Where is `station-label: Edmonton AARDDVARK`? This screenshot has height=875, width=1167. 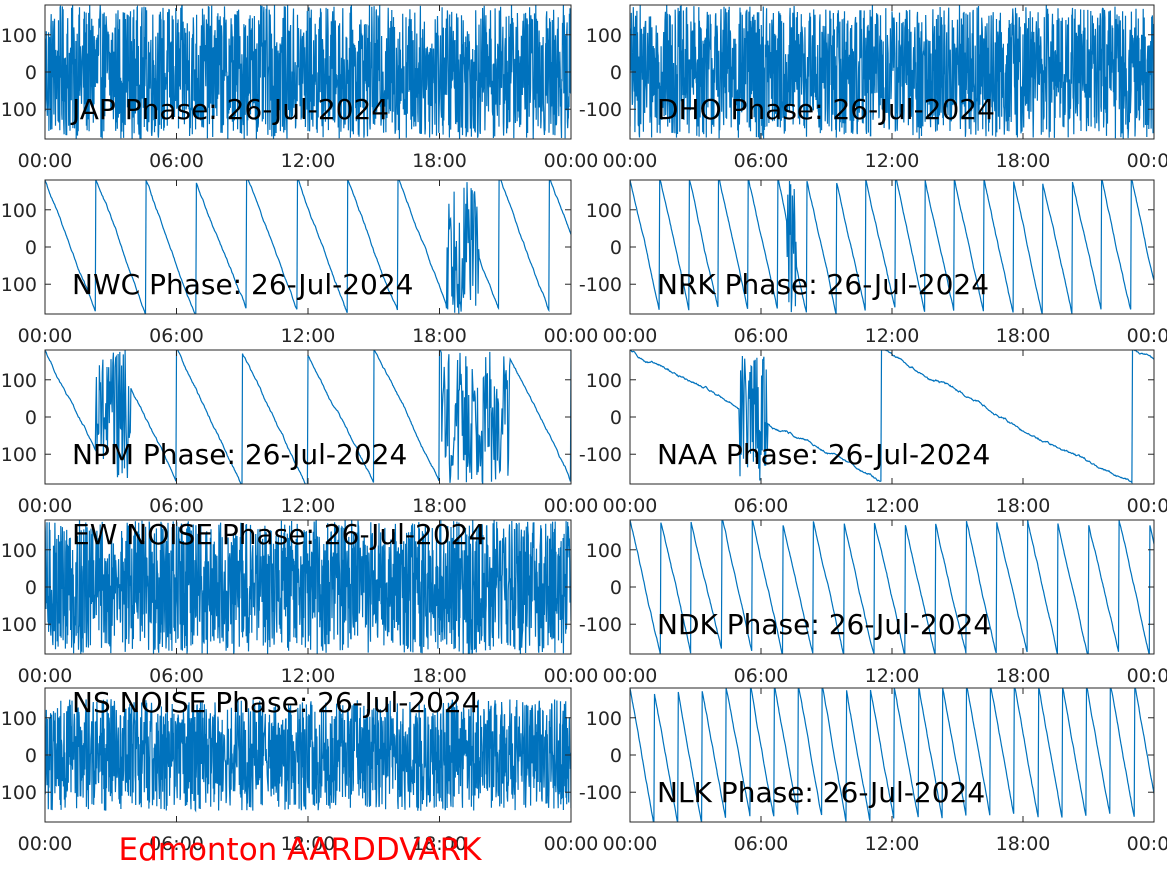
station-label: Edmonton AARDDVARK is located at coordinates (300, 850).